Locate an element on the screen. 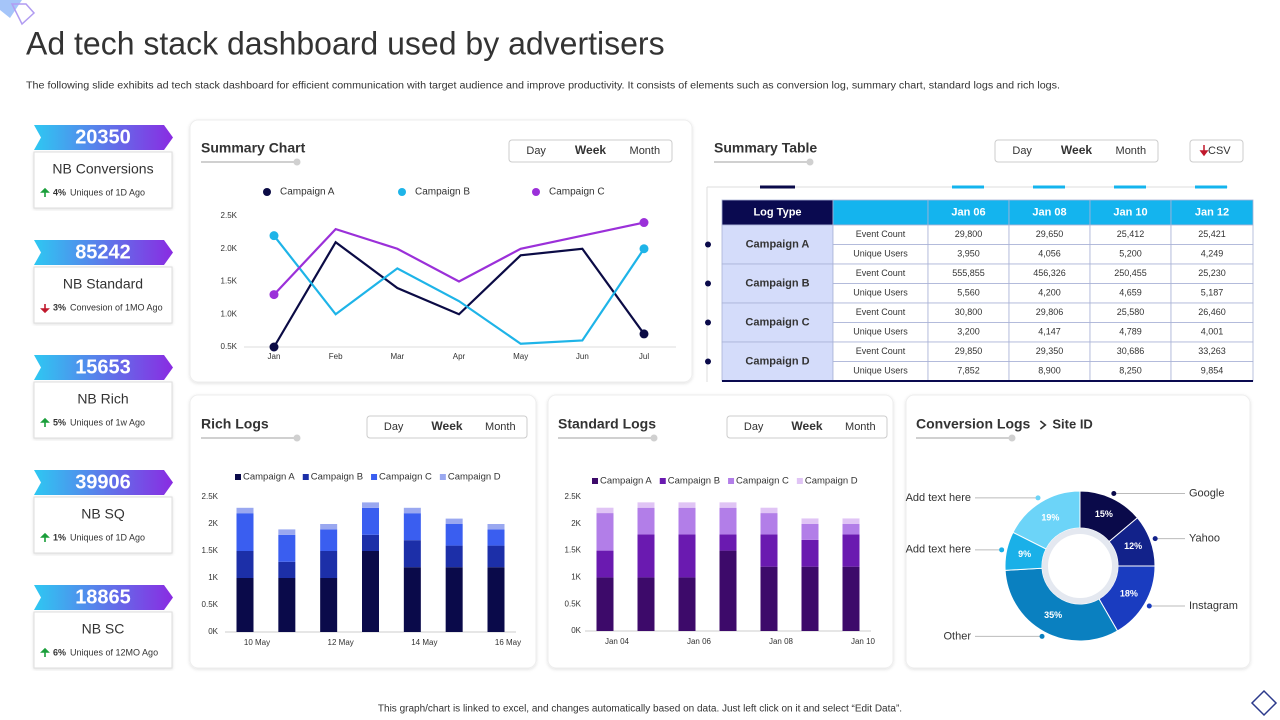 The height and width of the screenshot is (720, 1280). table-header: Jan 06 is located at coordinates (968, 212).